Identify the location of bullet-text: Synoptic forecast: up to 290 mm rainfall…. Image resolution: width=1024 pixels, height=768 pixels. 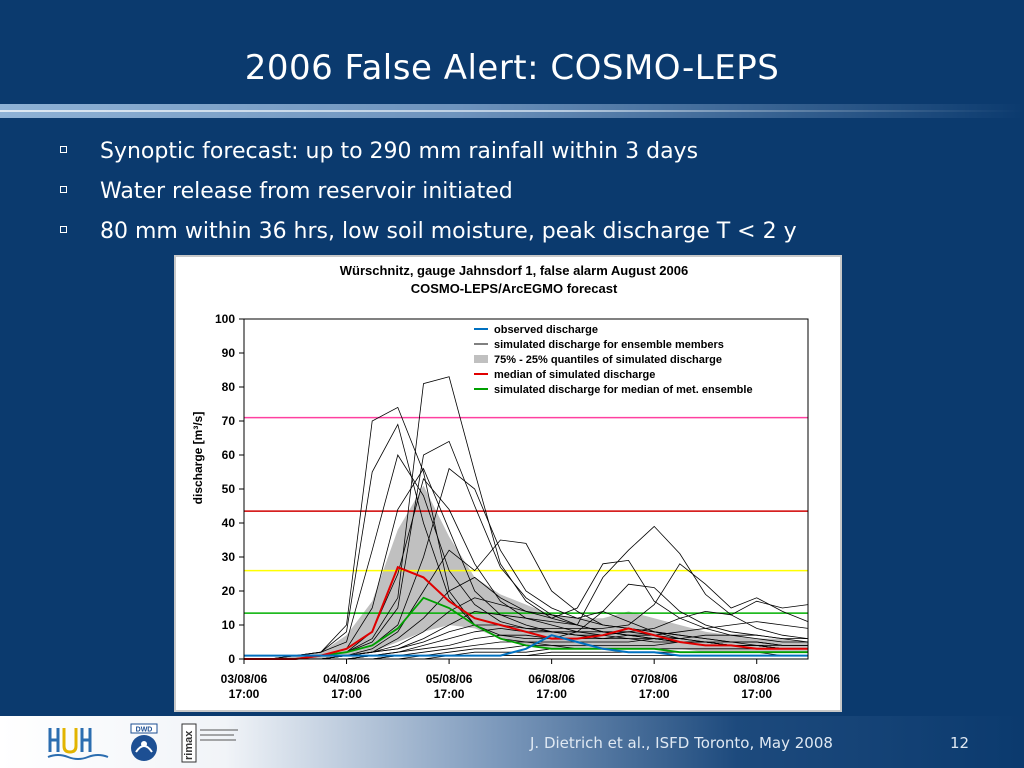
(399, 151).